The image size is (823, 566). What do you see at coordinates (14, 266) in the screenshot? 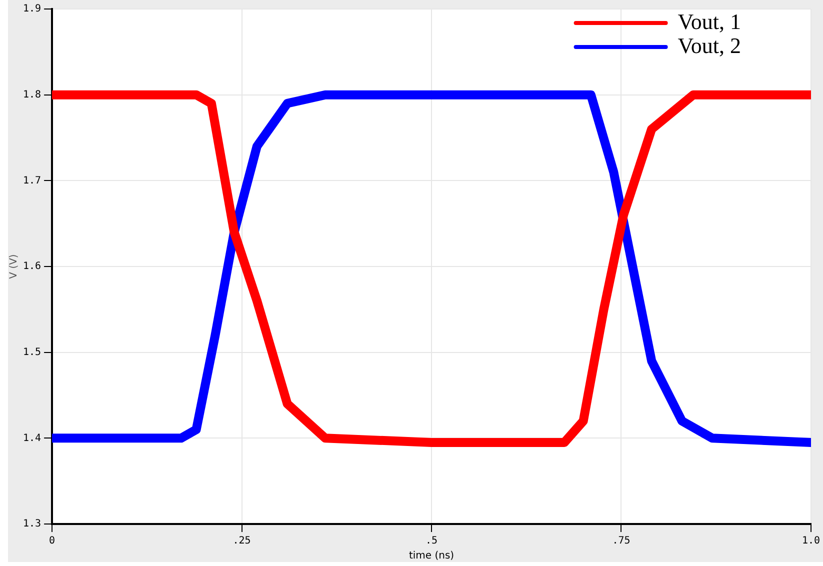
I see `y-axis-title: V (V)` at bounding box center [14, 266].